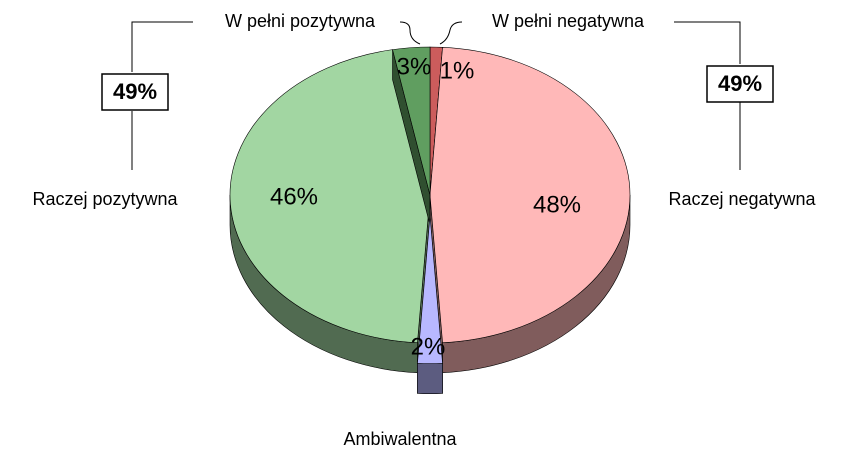 The width and height of the screenshot is (841, 449). I want to click on category-label: Ambiwalentna, so click(400, 439).